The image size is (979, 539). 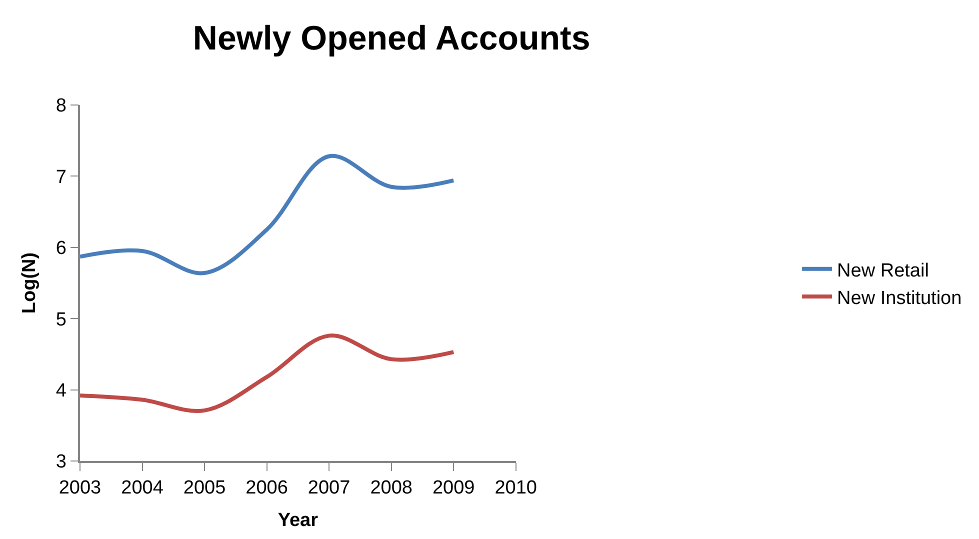 What do you see at coordinates (61, 106) in the screenshot?
I see `y-tick-label: 8` at bounding box center [61, 106].